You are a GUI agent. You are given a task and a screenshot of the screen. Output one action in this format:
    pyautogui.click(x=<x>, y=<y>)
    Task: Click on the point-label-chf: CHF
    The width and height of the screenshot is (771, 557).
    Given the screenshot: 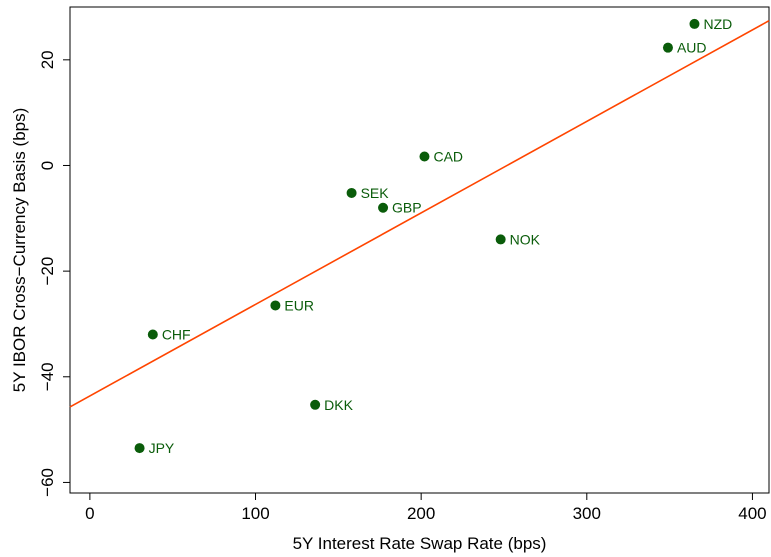 What is the action you would take?
    pyautogui.click(x=176, y=335)
    